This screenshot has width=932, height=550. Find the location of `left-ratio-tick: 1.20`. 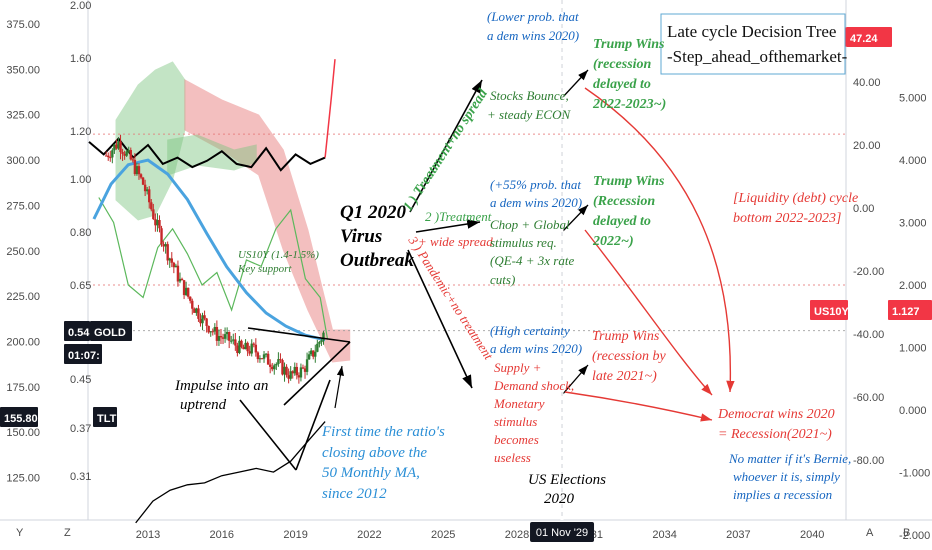

left-ratio-tick: 1.20 is located at coordinates (80, 132).